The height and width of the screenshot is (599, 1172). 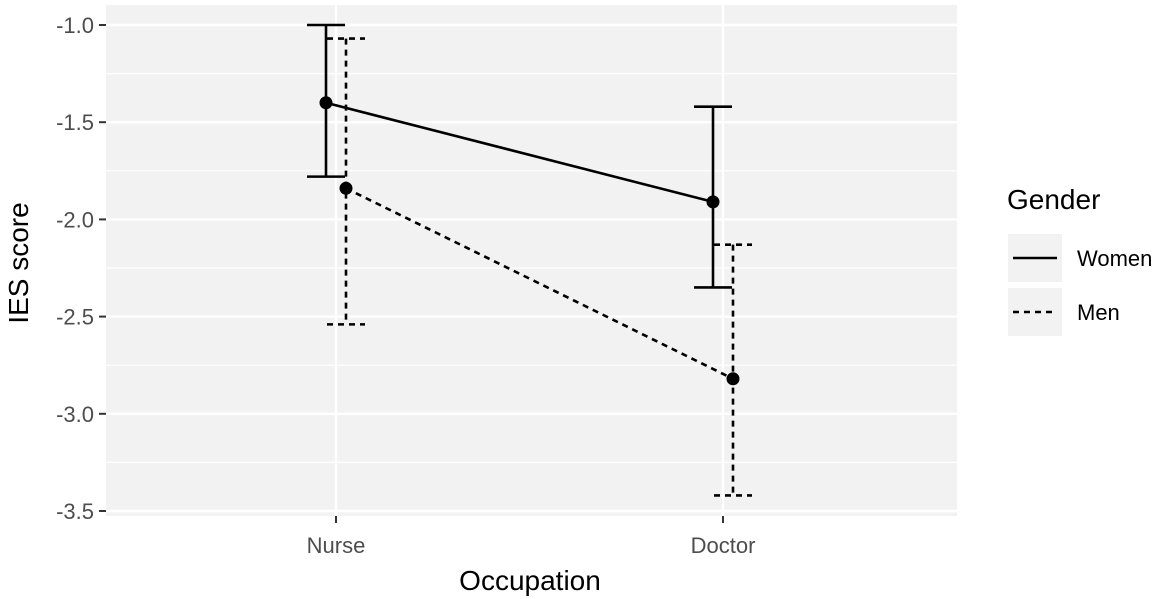 I want to click on legend-label-women: Women, so click(x=1114, y=258).